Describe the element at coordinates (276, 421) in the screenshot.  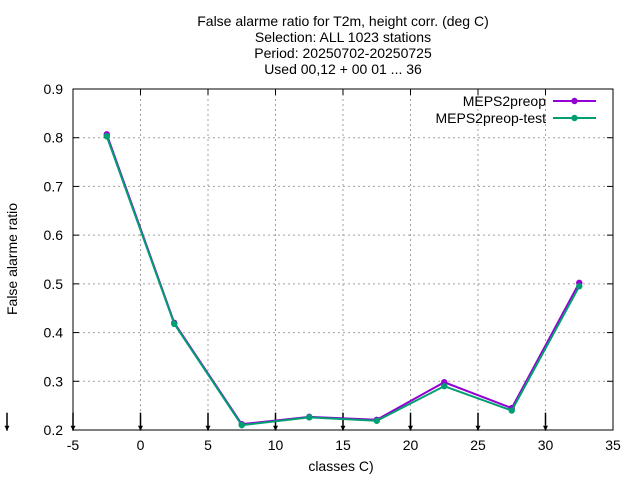
I see `sample-markers` at that location.